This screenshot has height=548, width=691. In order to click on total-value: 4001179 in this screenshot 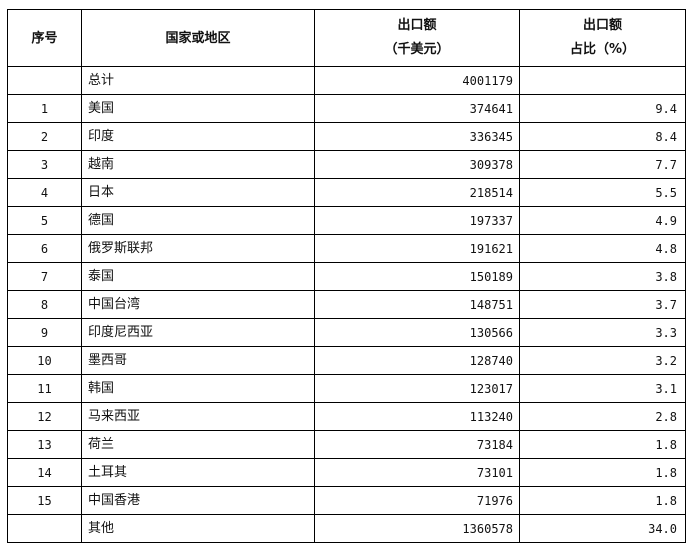, I will do `click(417, 80)`.